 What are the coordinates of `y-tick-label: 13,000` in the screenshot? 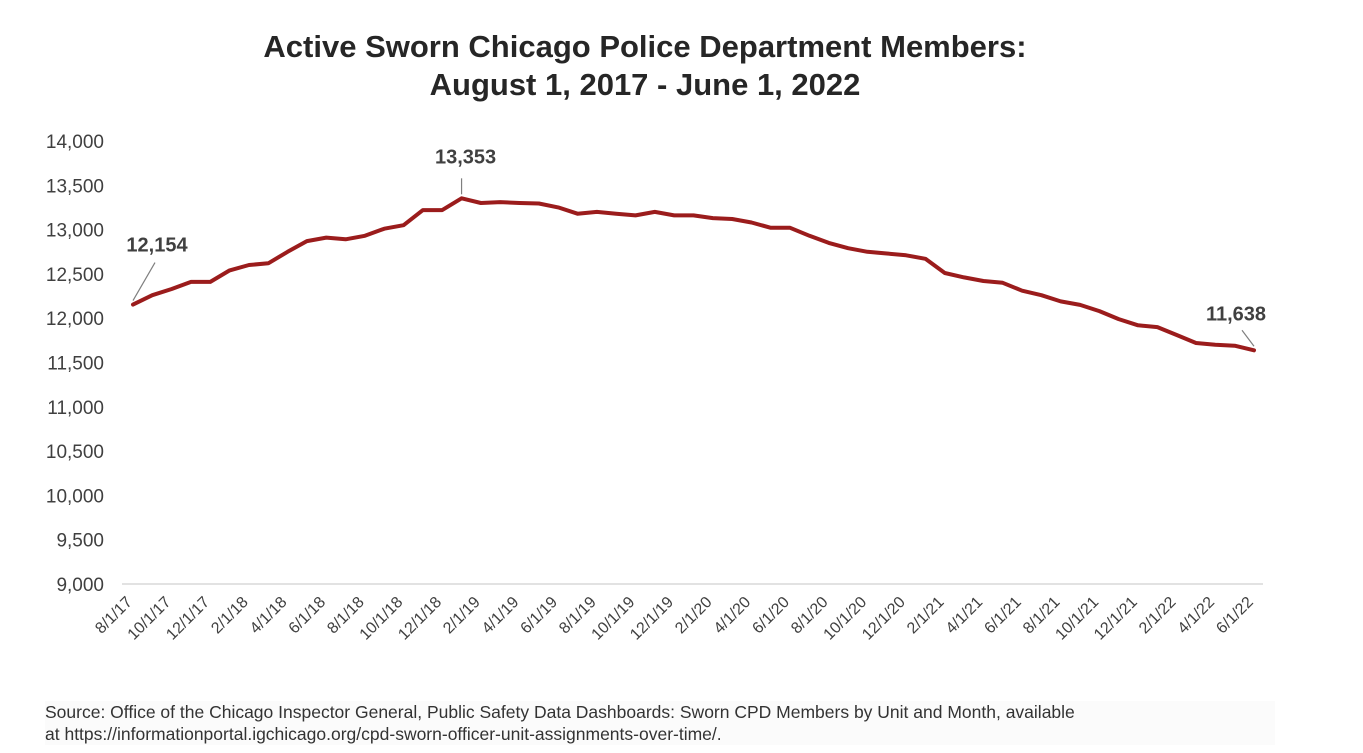 It's located at (75, 231).